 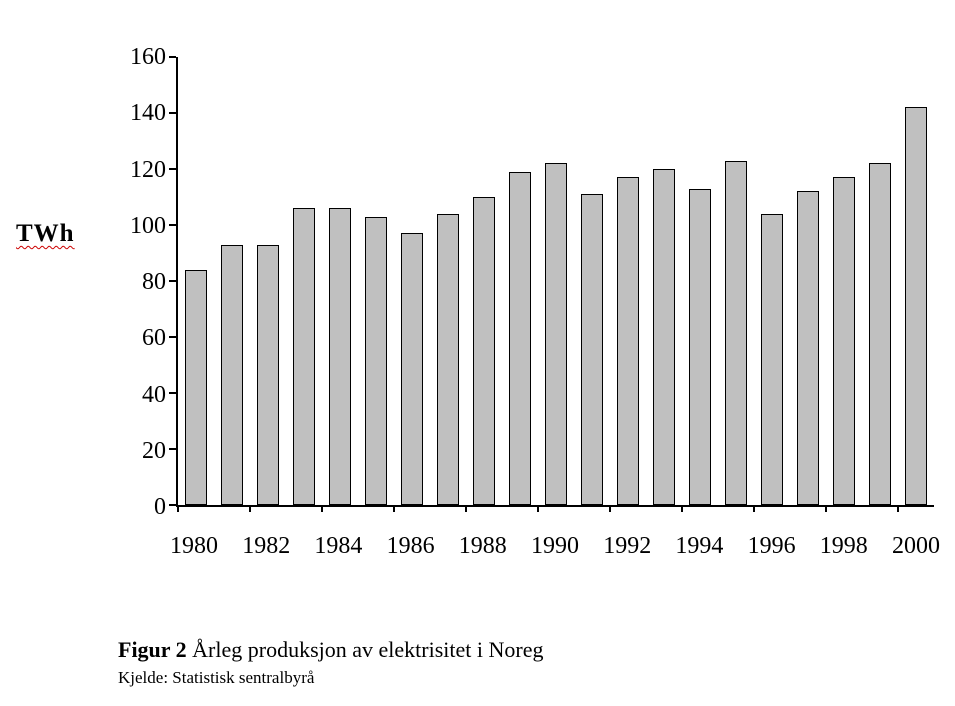 I want to click on bar-1991, so click(x=592, y=349).